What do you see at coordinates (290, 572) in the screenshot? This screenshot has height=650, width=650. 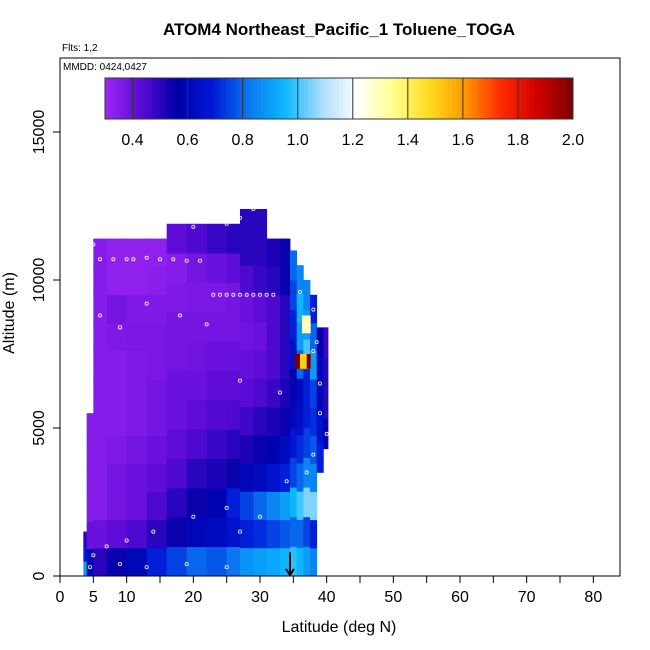 I see `arrow-head` at bounding box center [290, 572].